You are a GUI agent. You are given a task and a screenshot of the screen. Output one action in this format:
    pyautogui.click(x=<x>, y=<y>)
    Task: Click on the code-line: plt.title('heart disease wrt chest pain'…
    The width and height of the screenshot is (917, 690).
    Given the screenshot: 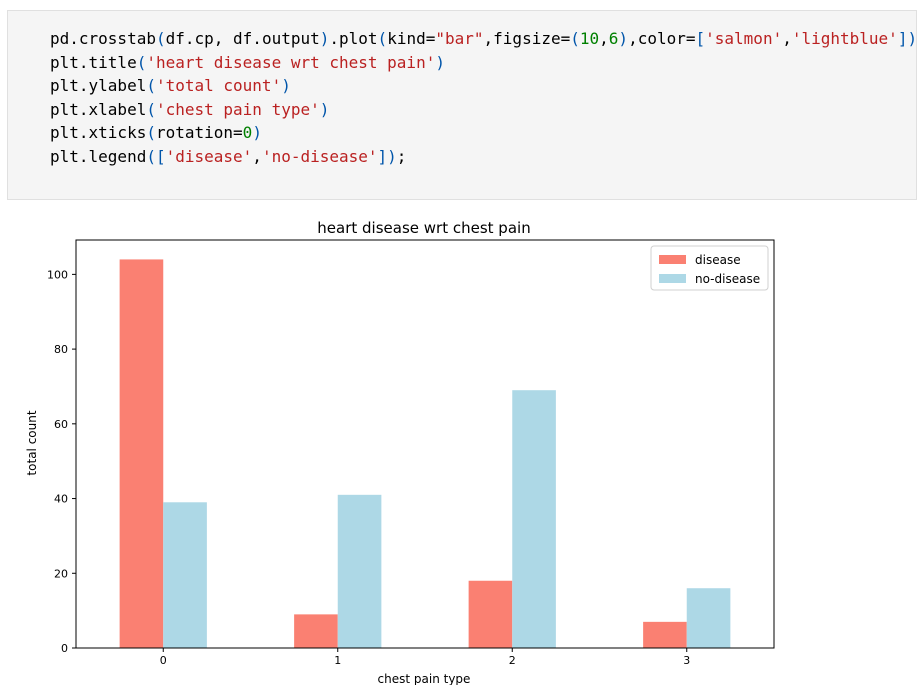 What is the action you would take?
    pyautogui.click(x=483, y=63)
    